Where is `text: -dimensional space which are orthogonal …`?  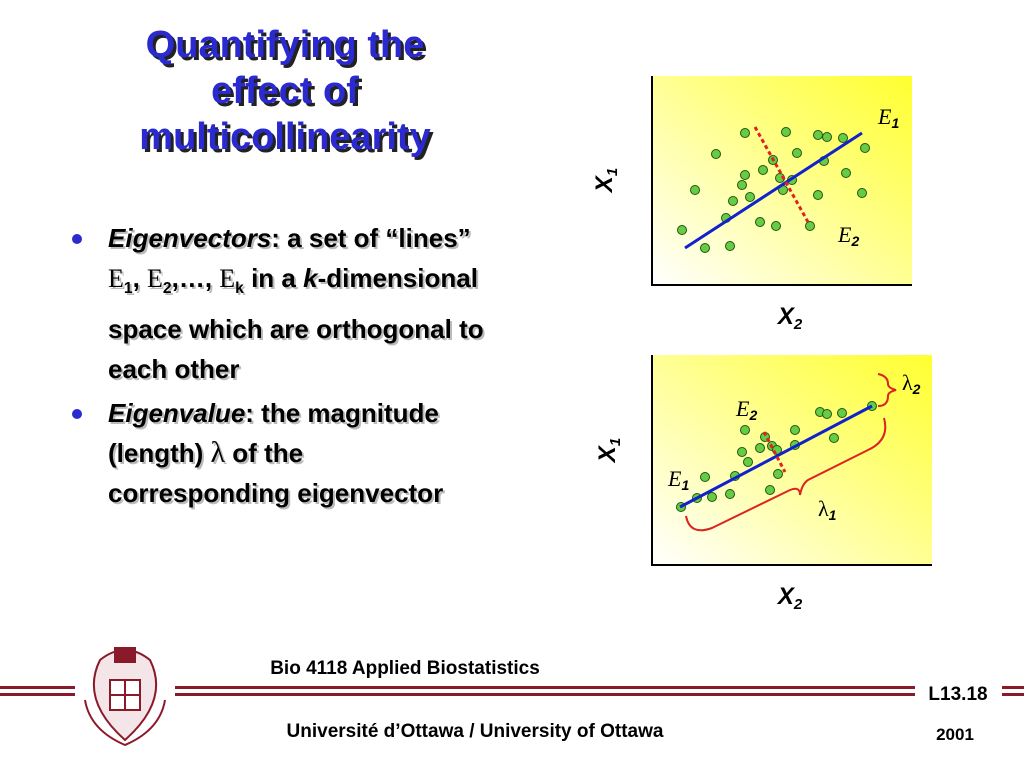 text: -dimensional space which are orthogonal … is located at coordinates (296, 324).